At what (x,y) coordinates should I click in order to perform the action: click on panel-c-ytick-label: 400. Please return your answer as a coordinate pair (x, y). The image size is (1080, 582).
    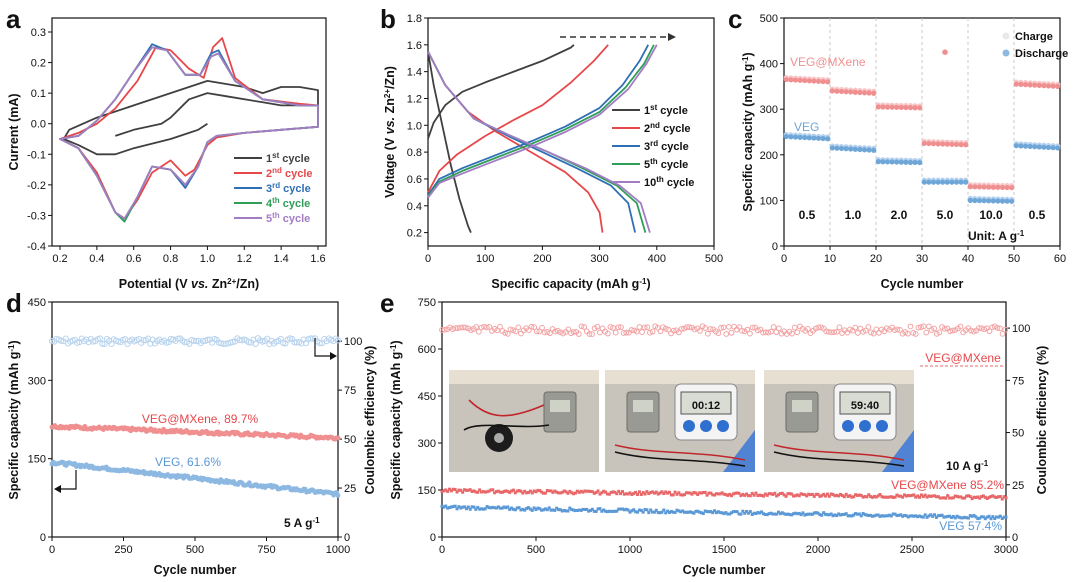
    Looking at the image, I should click on (769, 65).